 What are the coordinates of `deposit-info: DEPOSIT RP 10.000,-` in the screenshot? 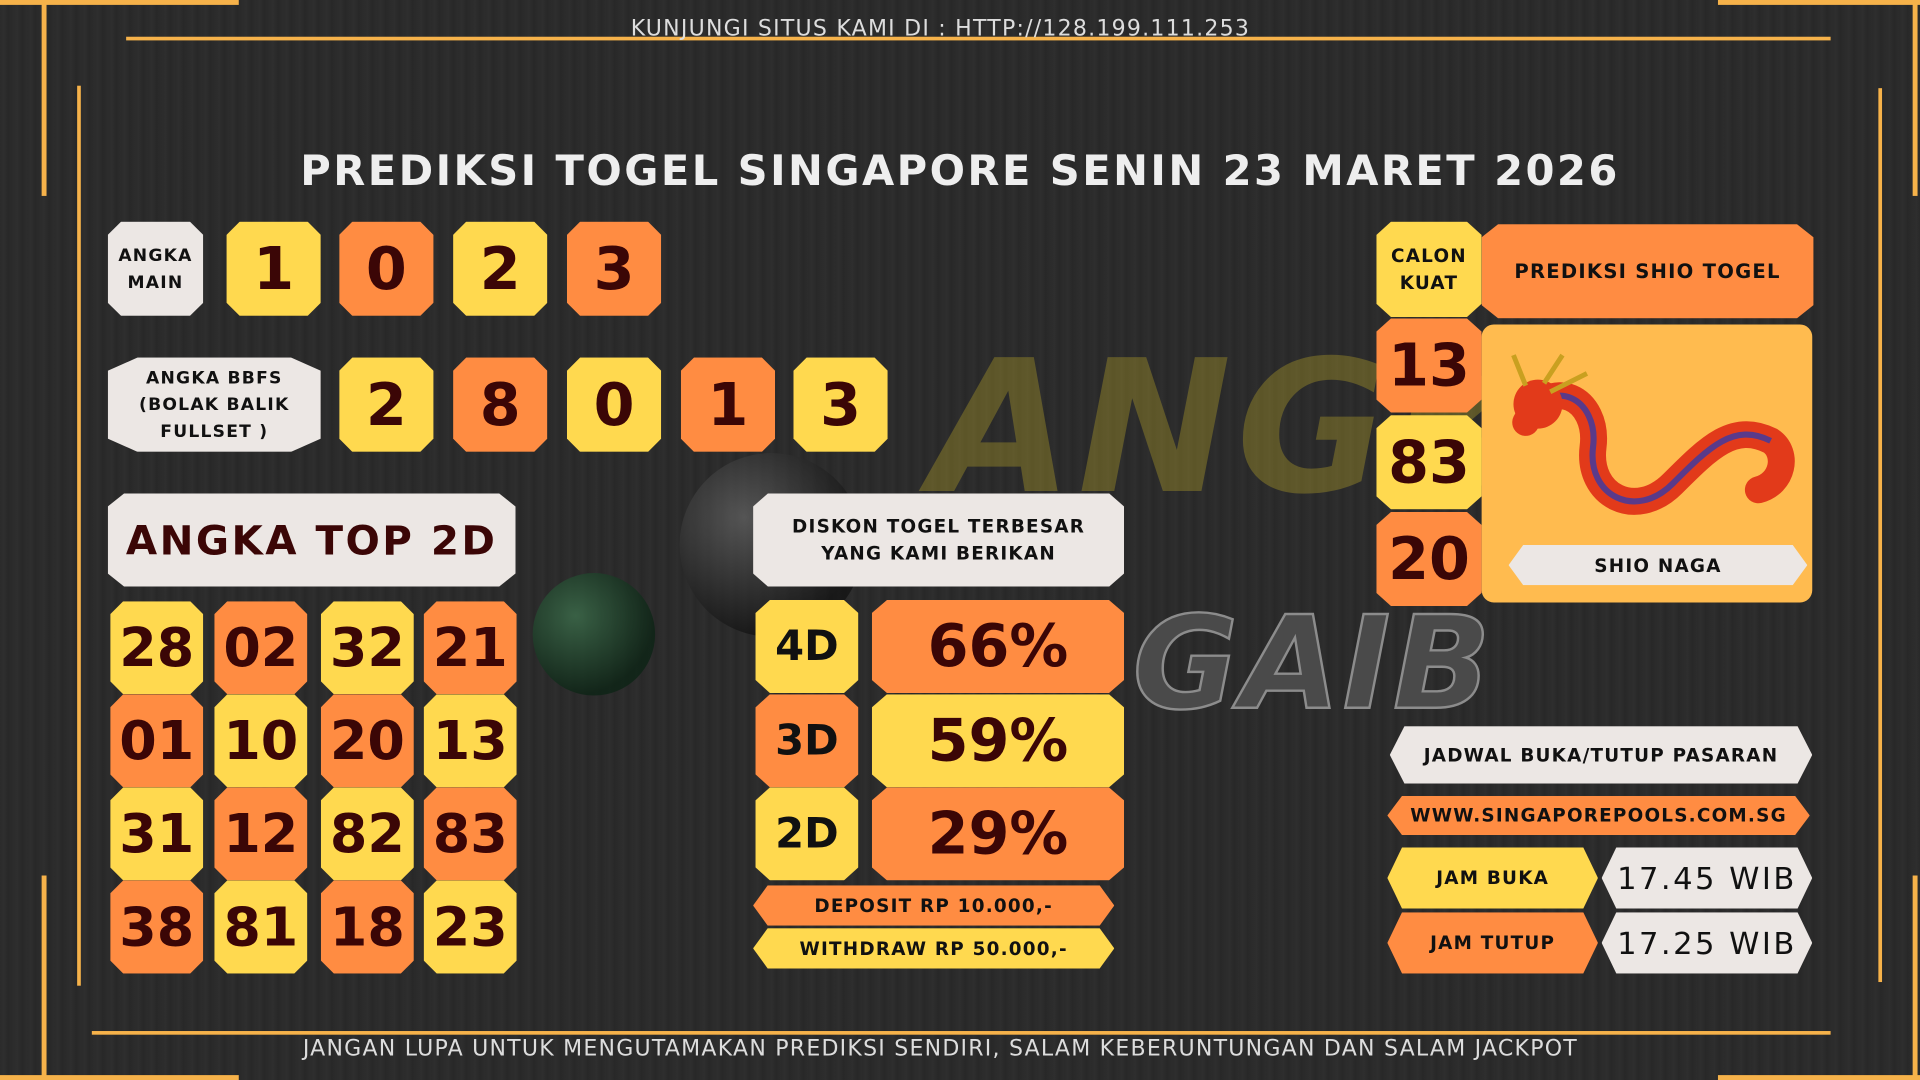 It's located at (933, 905).